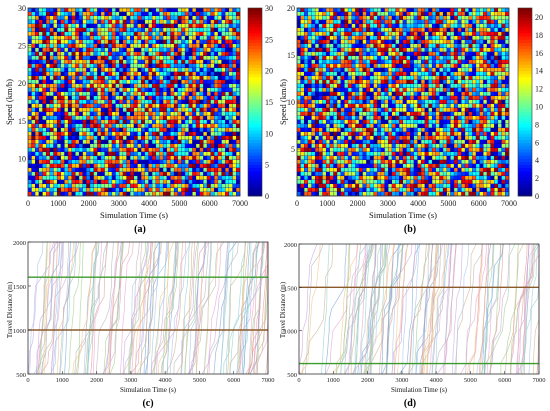 Image resolution: width=550 pixels, height=411 pixels. I want to click on colorbar-segment, so click(255, 119).